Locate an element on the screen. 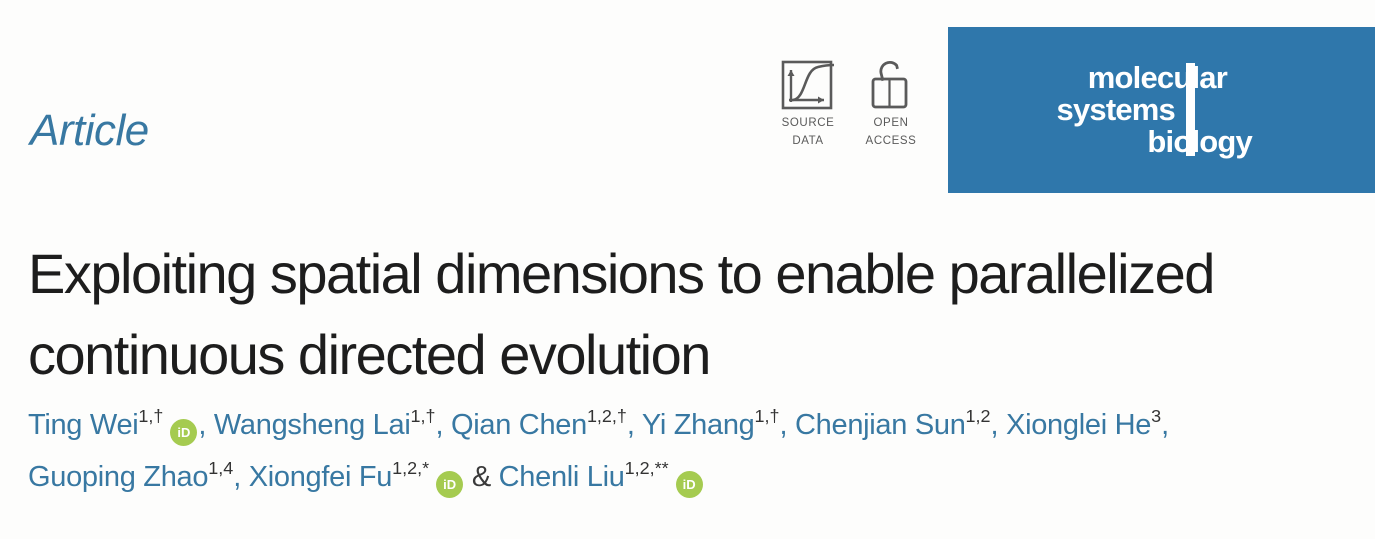  author-affiliation-superscript: 1,4 is located at coordinates (221, 468).